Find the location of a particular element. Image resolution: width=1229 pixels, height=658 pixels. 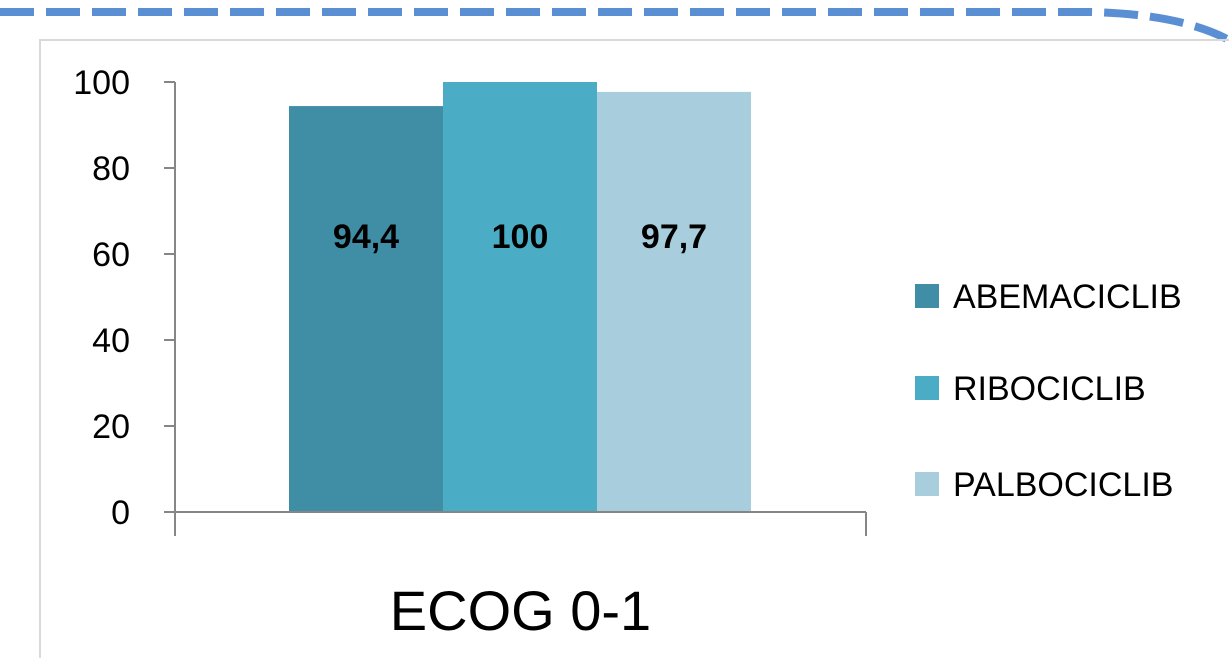

y-tick-label: 80 is located at coordinates (111, 169).